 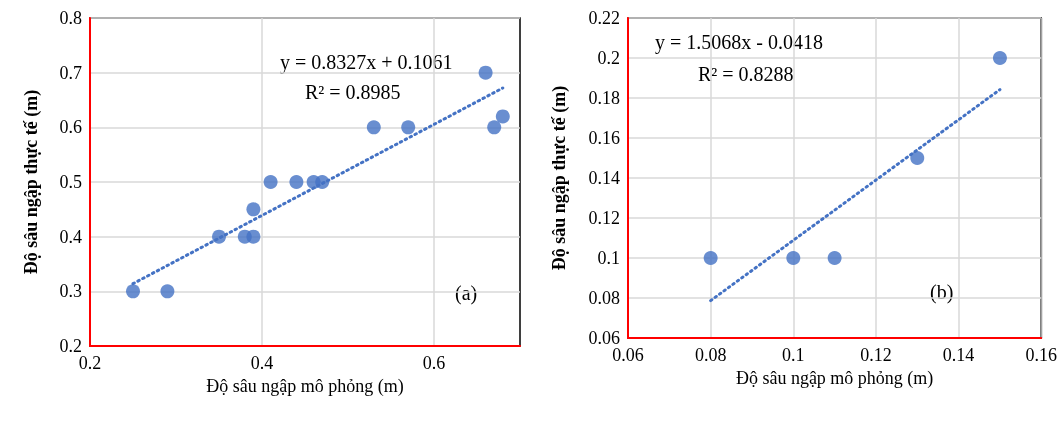 What do you see at coordinates (604, 218) in the screenshot?
I see `y-tick-label: 0.12` at bounding box center [604, 218].